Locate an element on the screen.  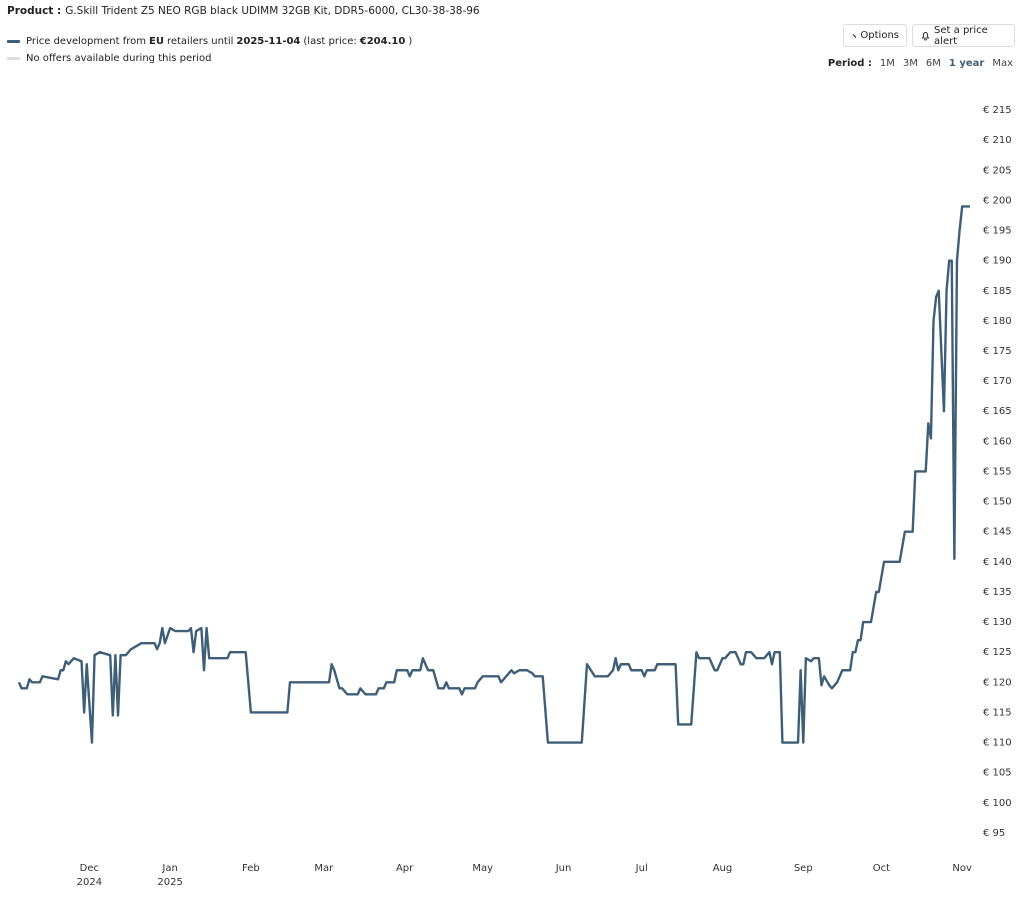
x-tick-label: Oct is located at coordinates (881, 868).